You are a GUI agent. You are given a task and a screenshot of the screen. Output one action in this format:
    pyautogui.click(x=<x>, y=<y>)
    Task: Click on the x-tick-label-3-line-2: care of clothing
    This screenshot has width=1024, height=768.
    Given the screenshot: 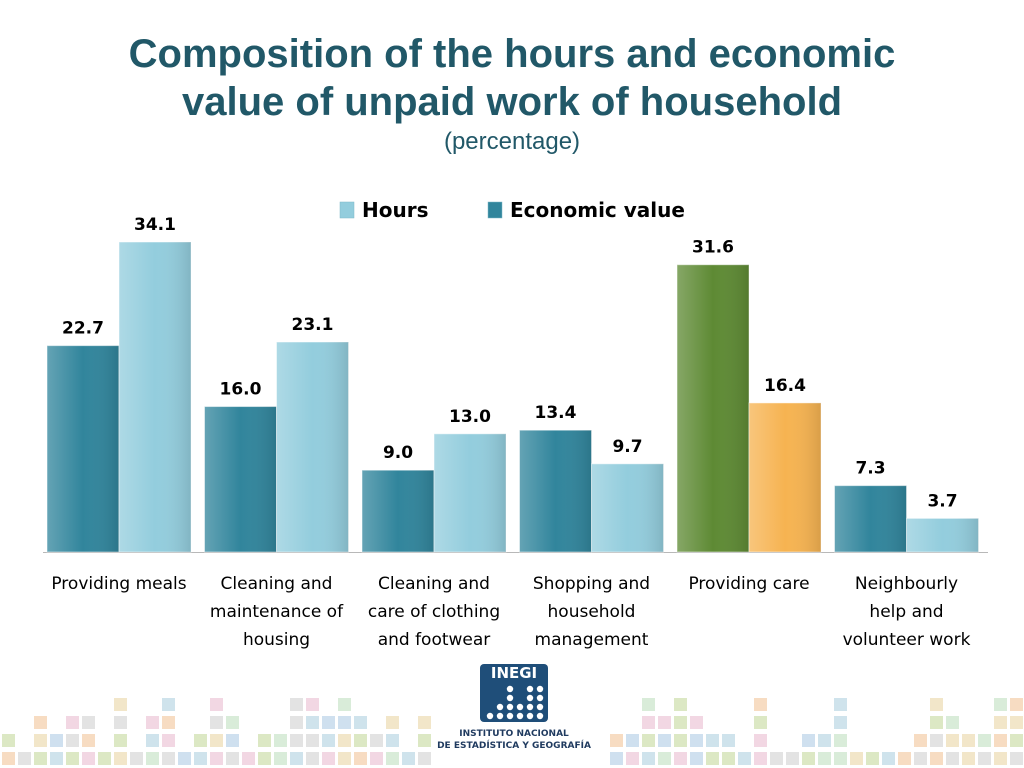 What is the action you would take?
    pyautogui.click(x=434, y=612)
    